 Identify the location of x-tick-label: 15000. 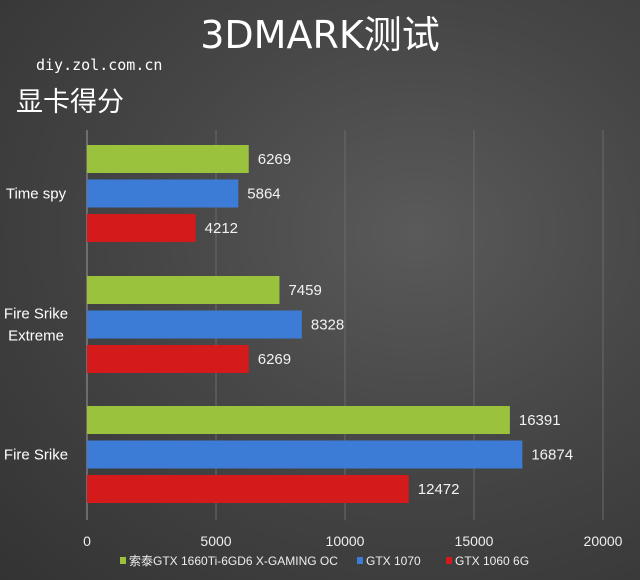
(474, 541).